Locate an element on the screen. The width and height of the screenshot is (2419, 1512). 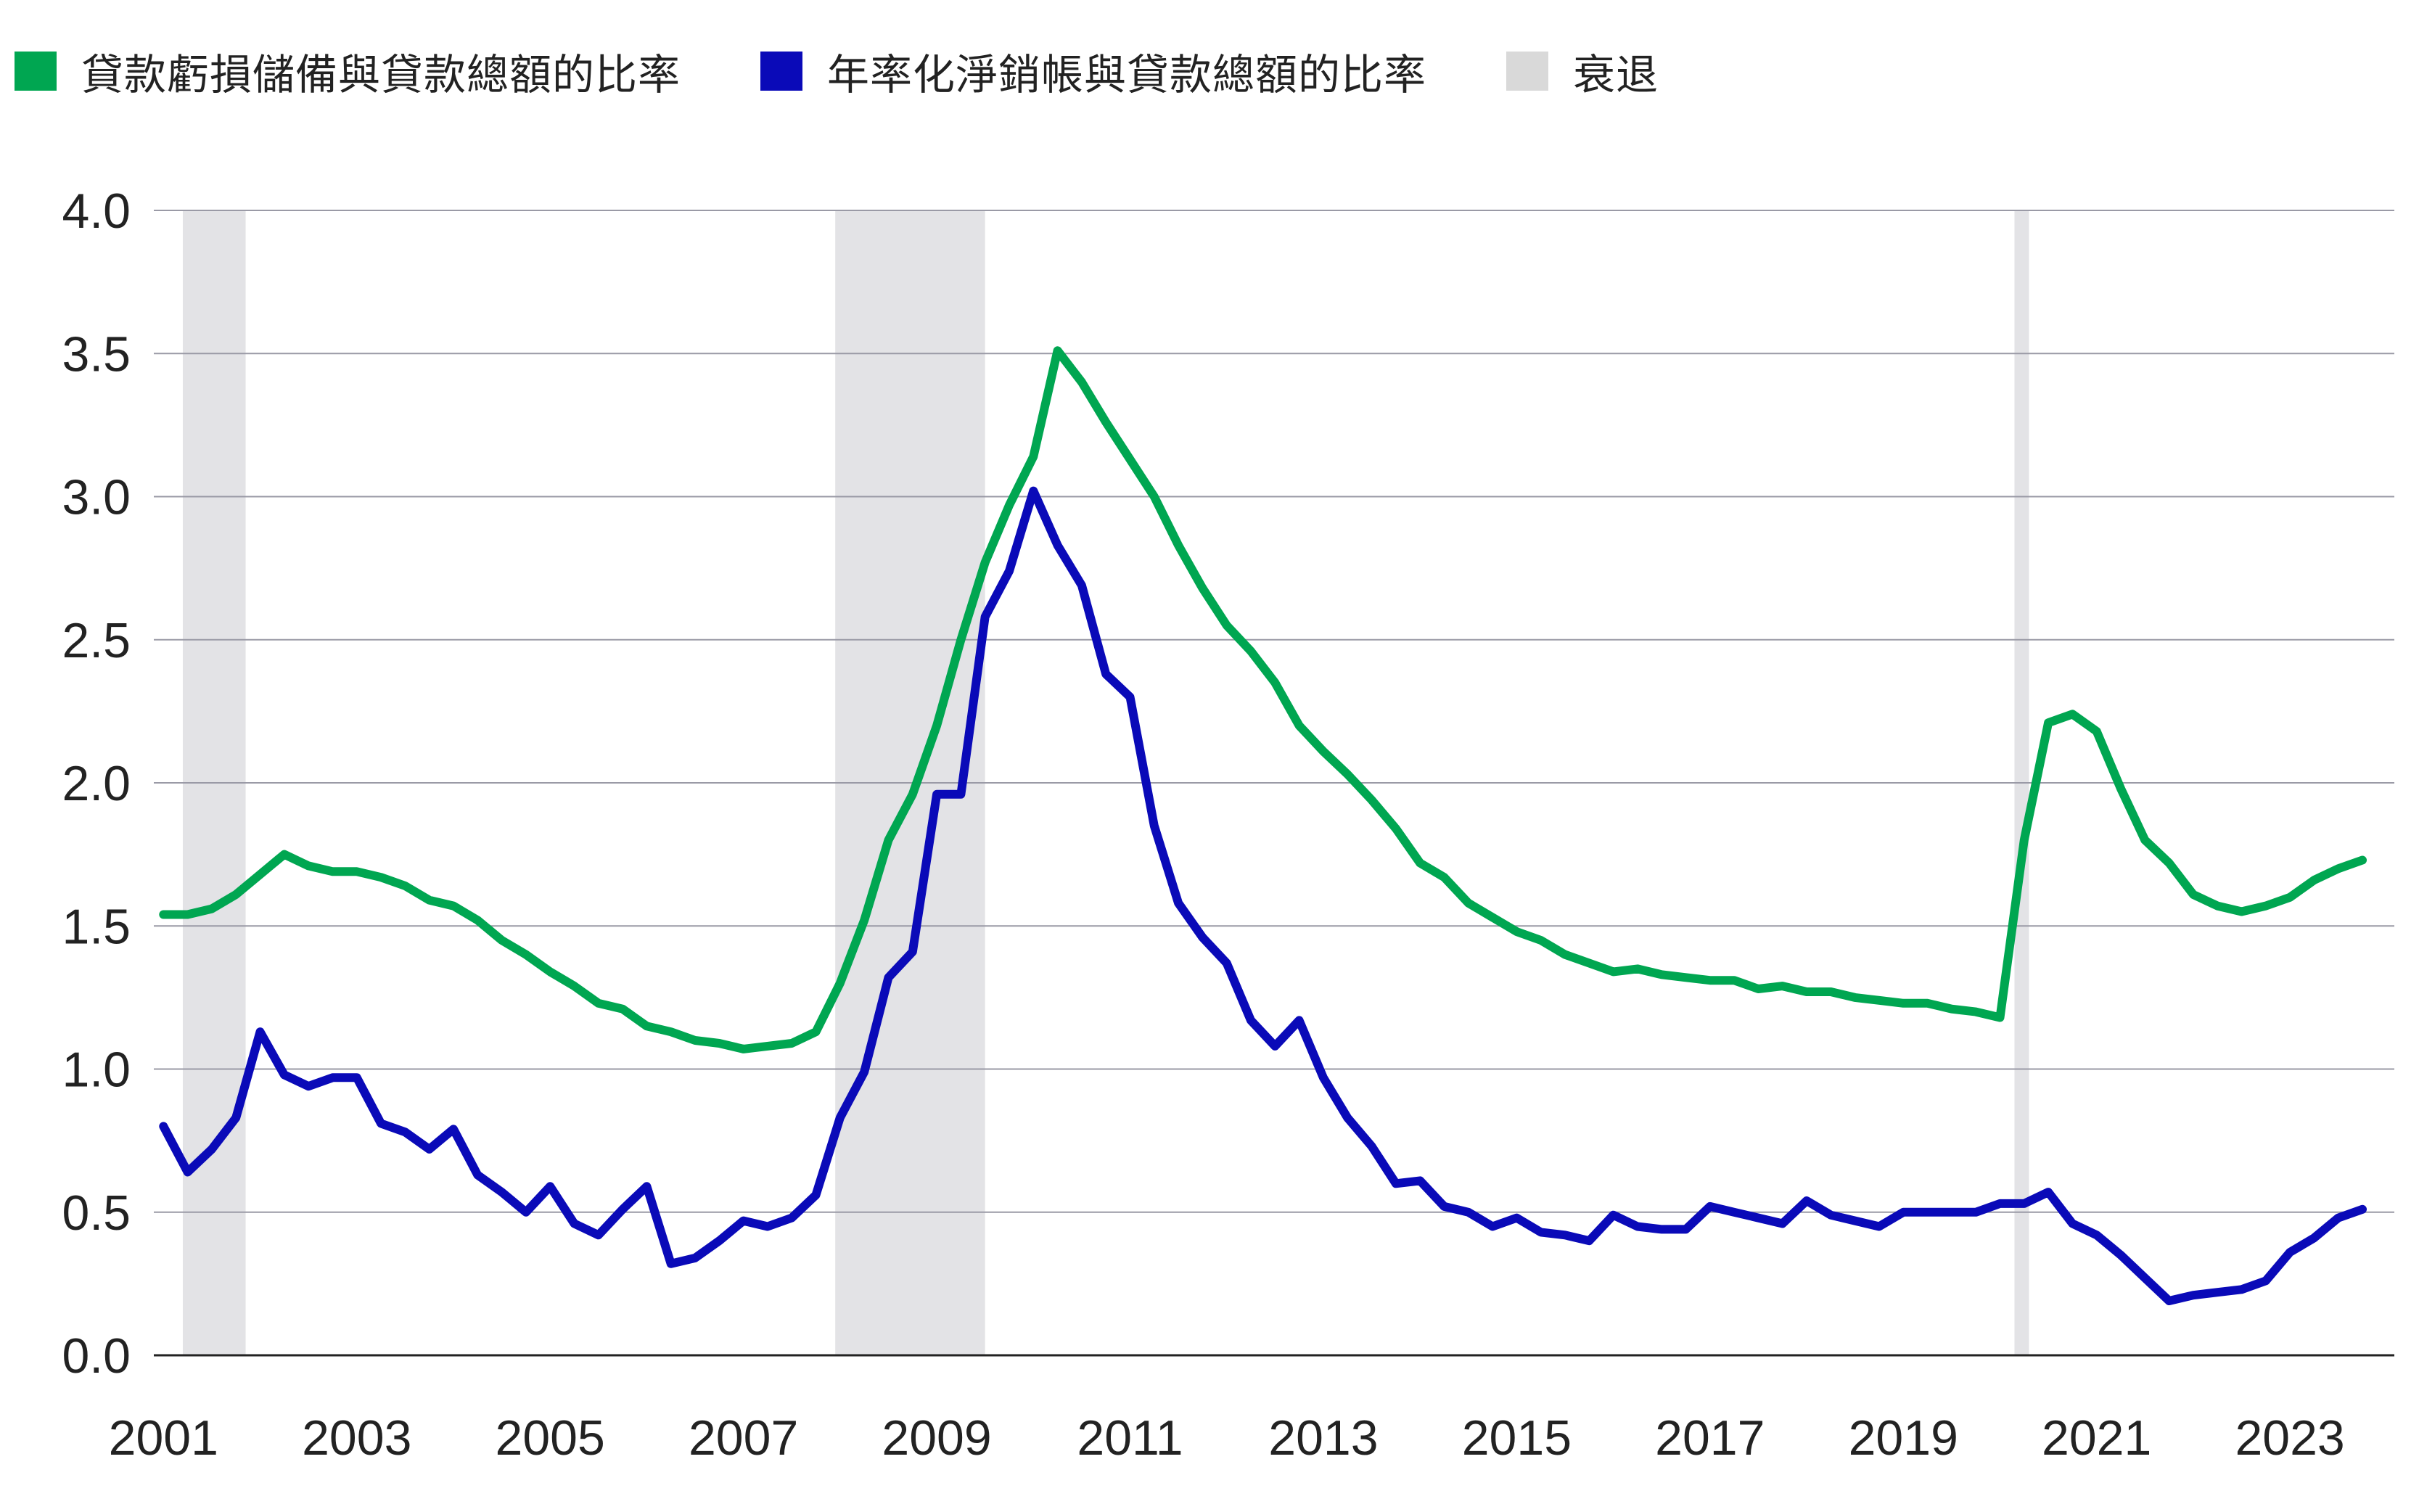
x-tick-label: 2013 is located at coordinates (1323, 1438).